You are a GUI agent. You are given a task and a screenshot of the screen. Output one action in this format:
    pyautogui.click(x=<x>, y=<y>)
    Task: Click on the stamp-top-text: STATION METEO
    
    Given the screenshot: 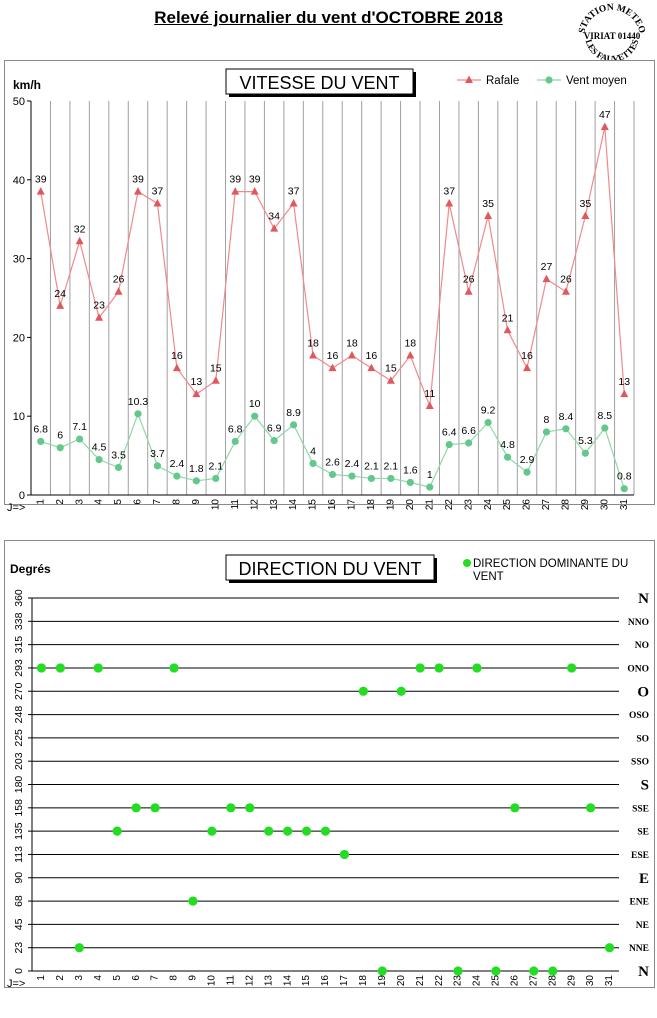 What is the action you would take?
    pyautogui.click(x=611, y=19)
    